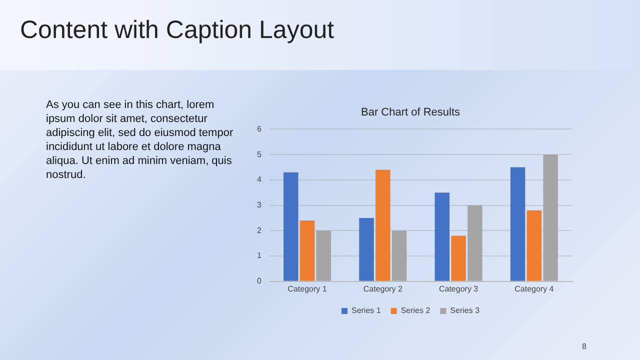 This screenshot has width=640, height=360. I want to click on legend-label: Series 3, so click(465, 311).